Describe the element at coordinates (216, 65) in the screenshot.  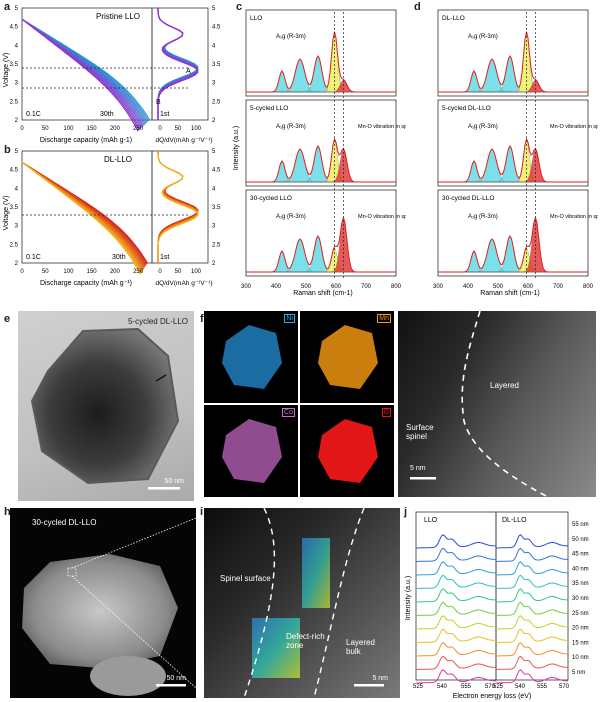
I see `y-tick-label-right: 3.5` at that location.